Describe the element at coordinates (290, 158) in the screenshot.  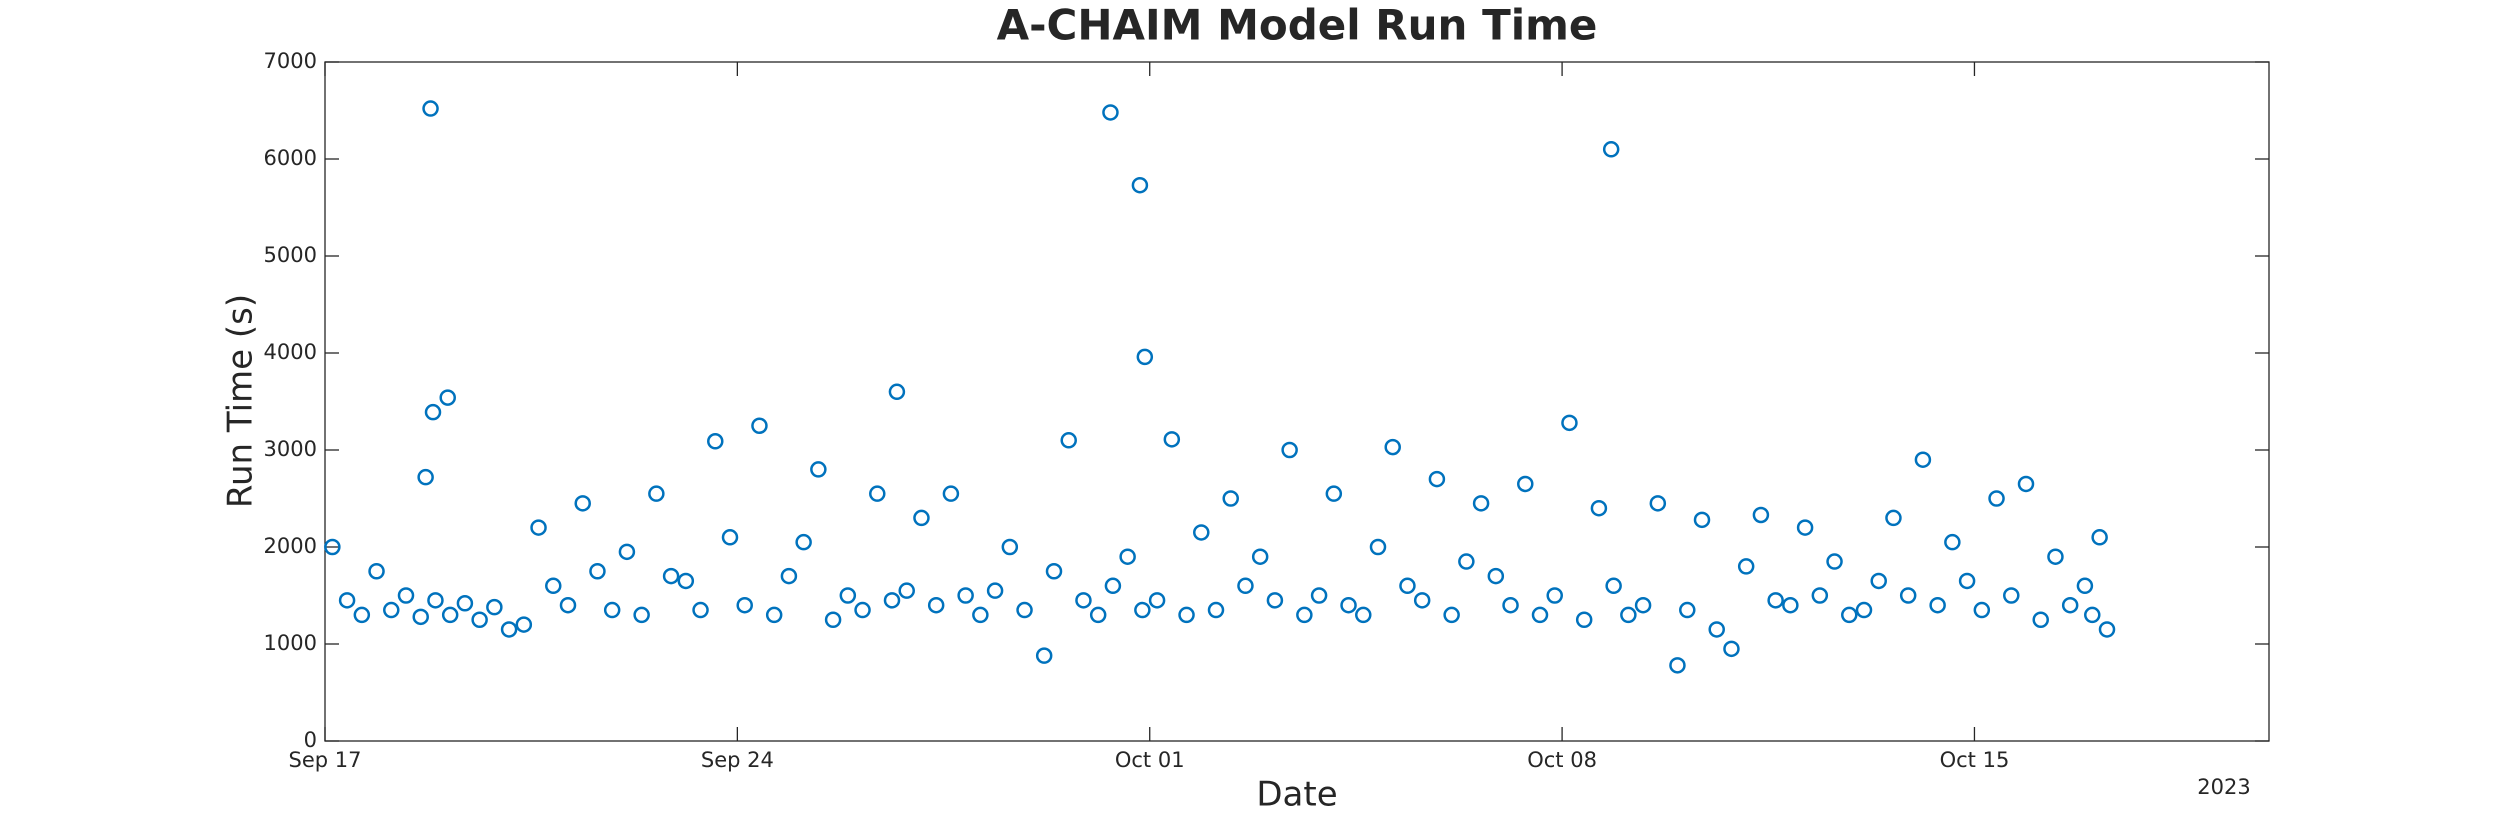
I see `y-tick-label: 6000` at that location.